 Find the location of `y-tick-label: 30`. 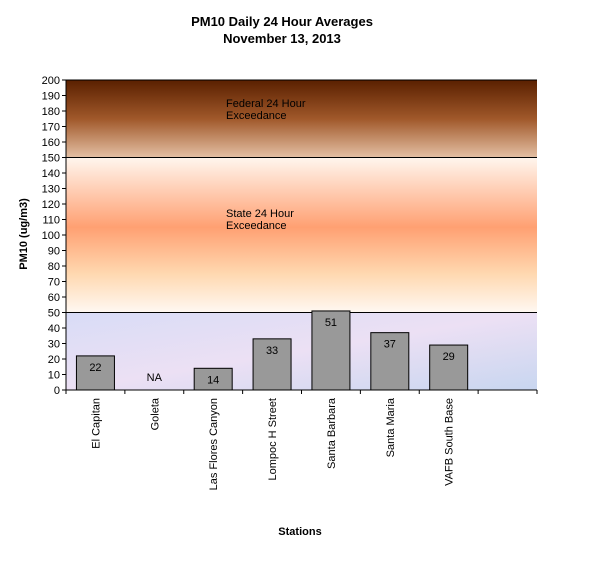

y-tick-label: 30 is located at coordinates (54, 345).